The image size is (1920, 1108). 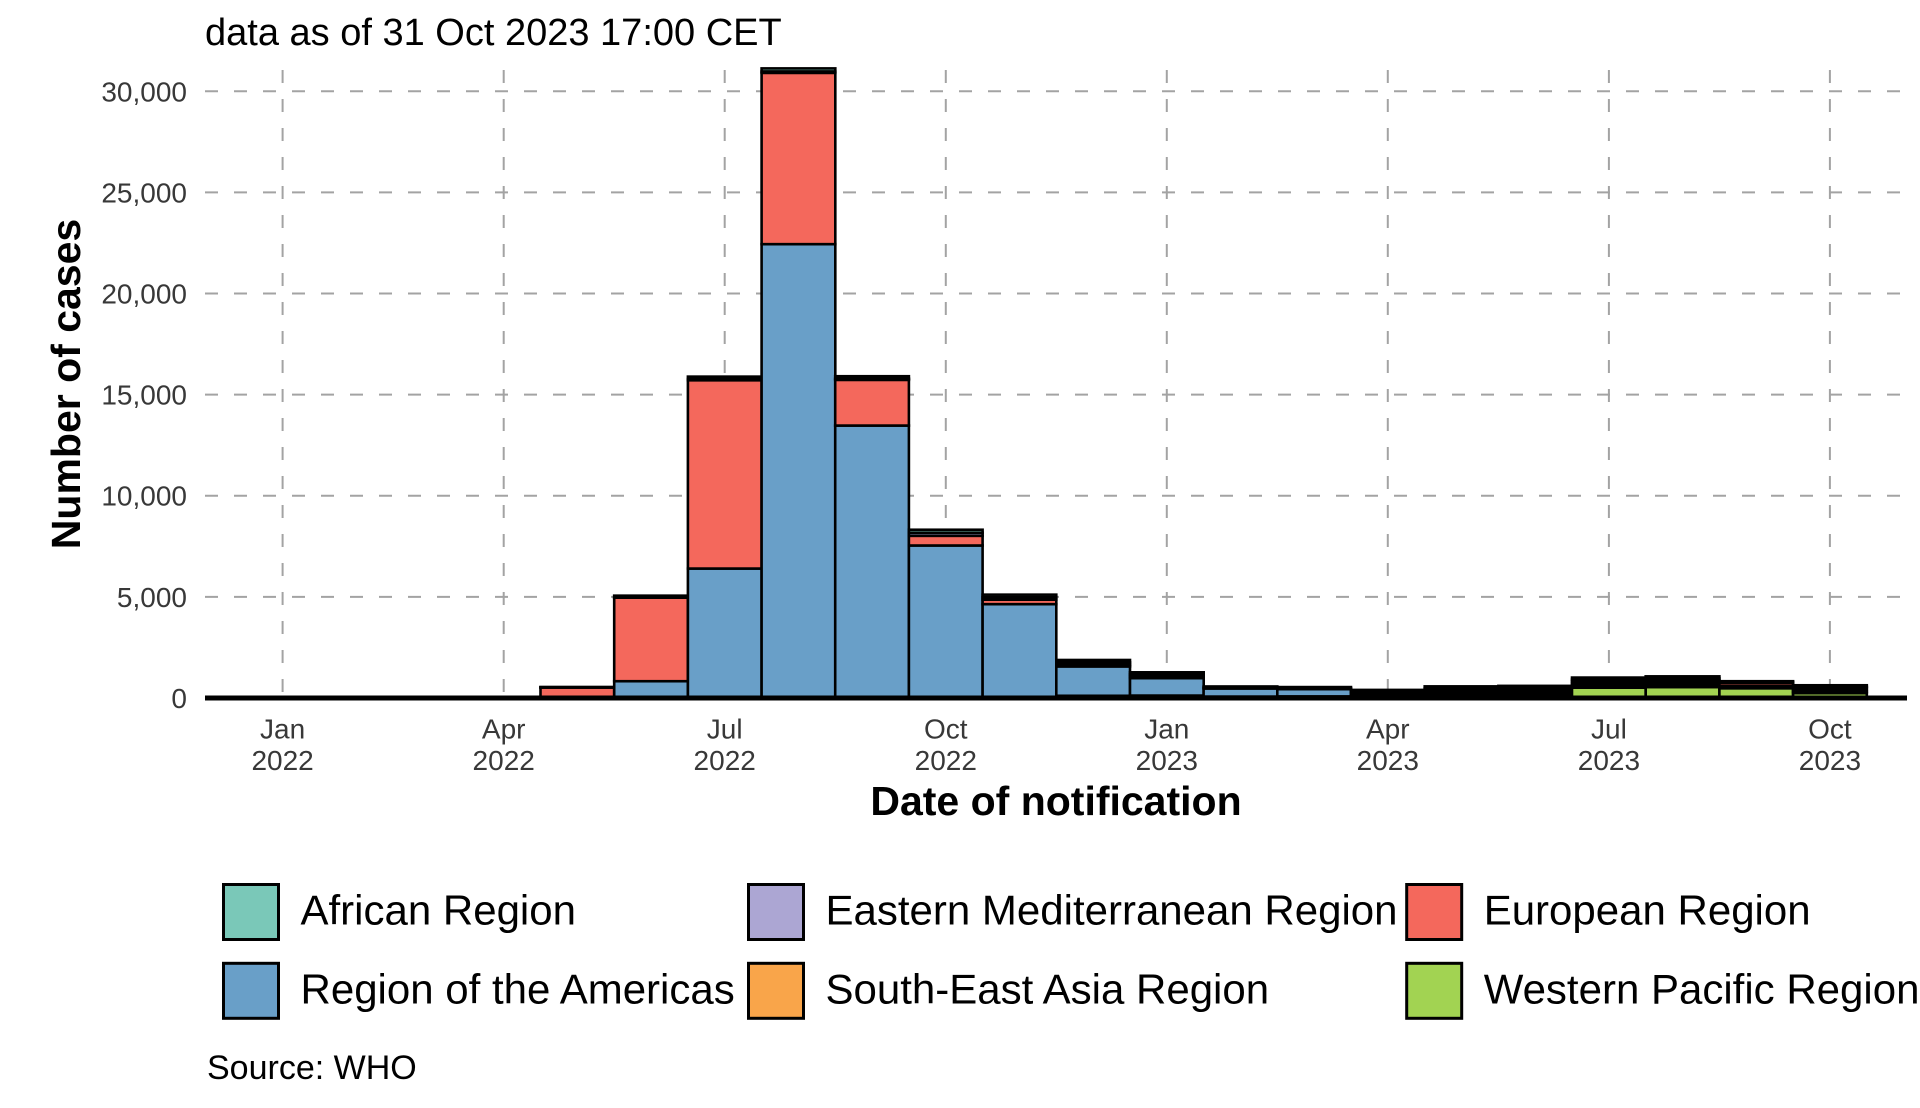 I want to click on svg-text: 5,000, so click(x=152, y=597).